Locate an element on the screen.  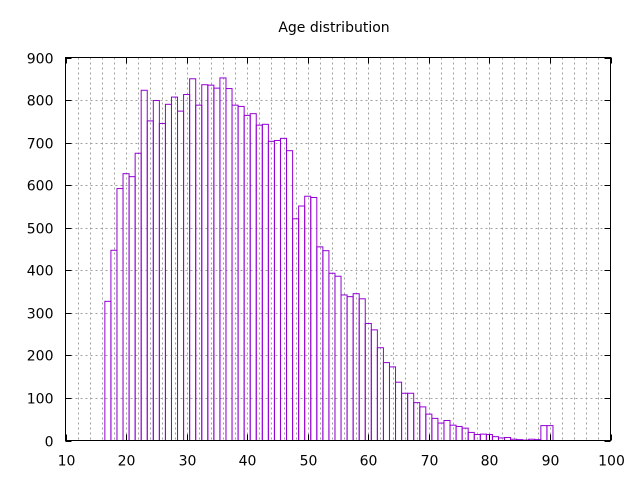
y-tick-label: 500 is located at coordinates (40, 230).